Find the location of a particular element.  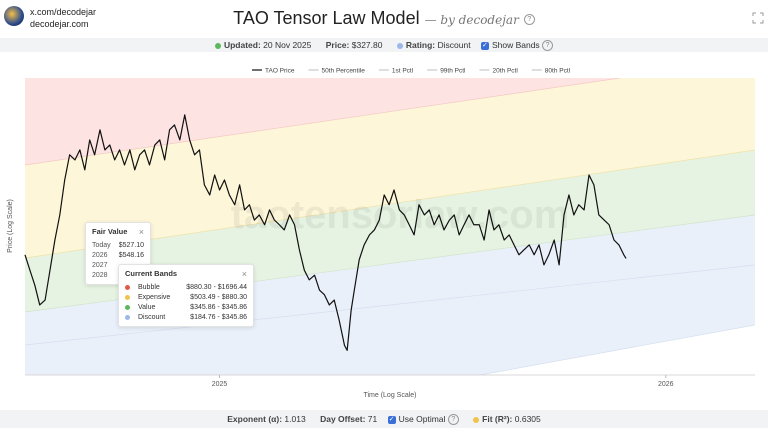

row-value: $345.86 - $345.86 is located at coordinates (218, 307).